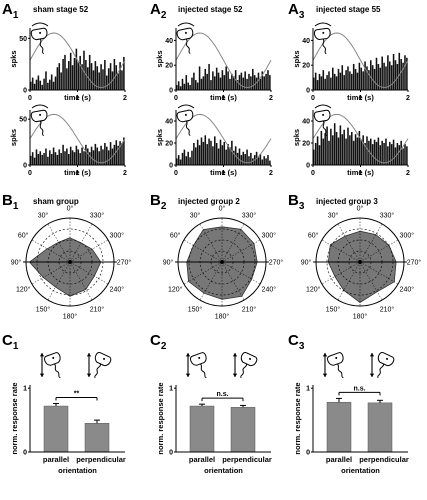 The image size is (427, 500). Describe the element at coordinates (296, 202) in the screenshot. I see `panel-label-b3: B3` at that location.